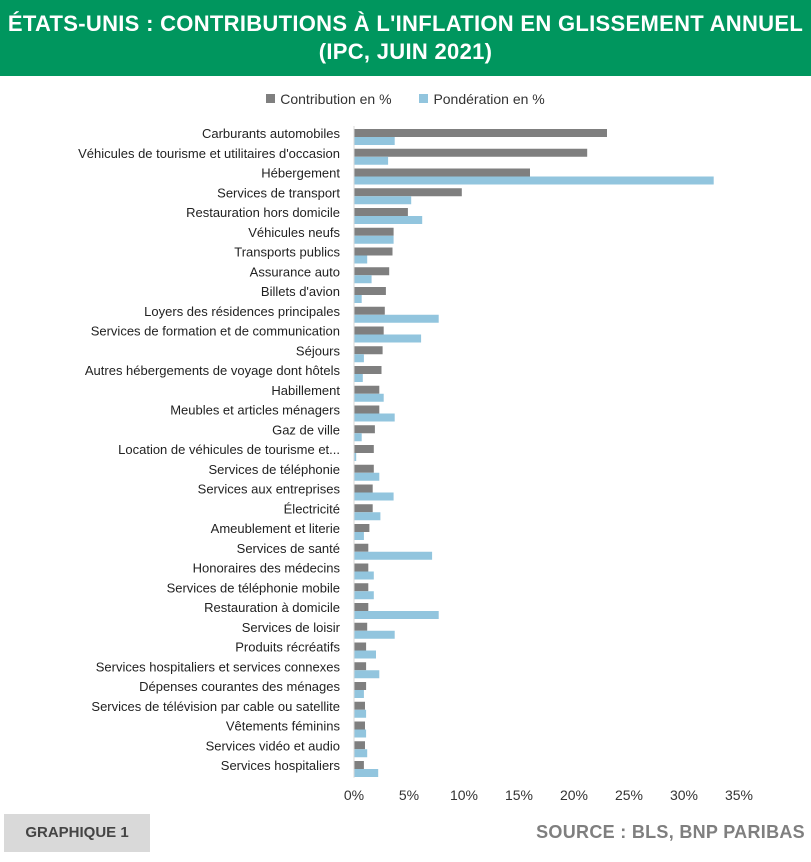 The height and width of the screenshot is (862, 811). What do you see at coordinates (318, 350) in the screenshot?
I see `category-label: Séjours` at bounding box center [318, 350].